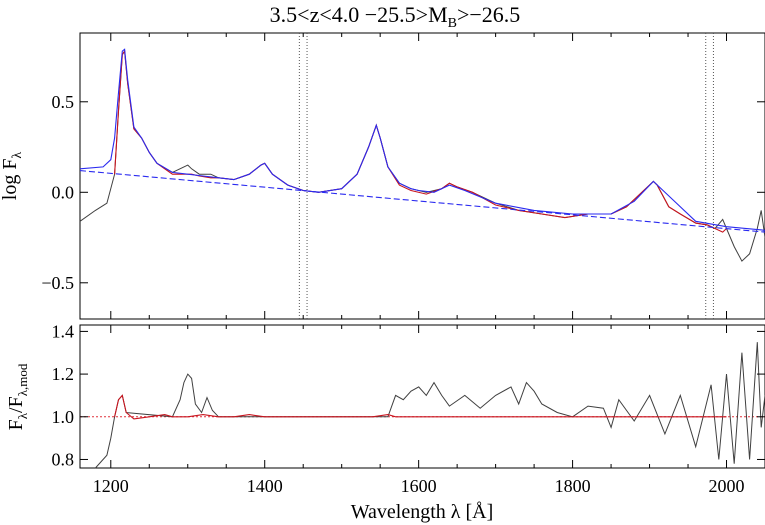 The width and height of the screenshot is (765, 525). I want to click on chart-title-tail: >−26.5, so click(488, 14).